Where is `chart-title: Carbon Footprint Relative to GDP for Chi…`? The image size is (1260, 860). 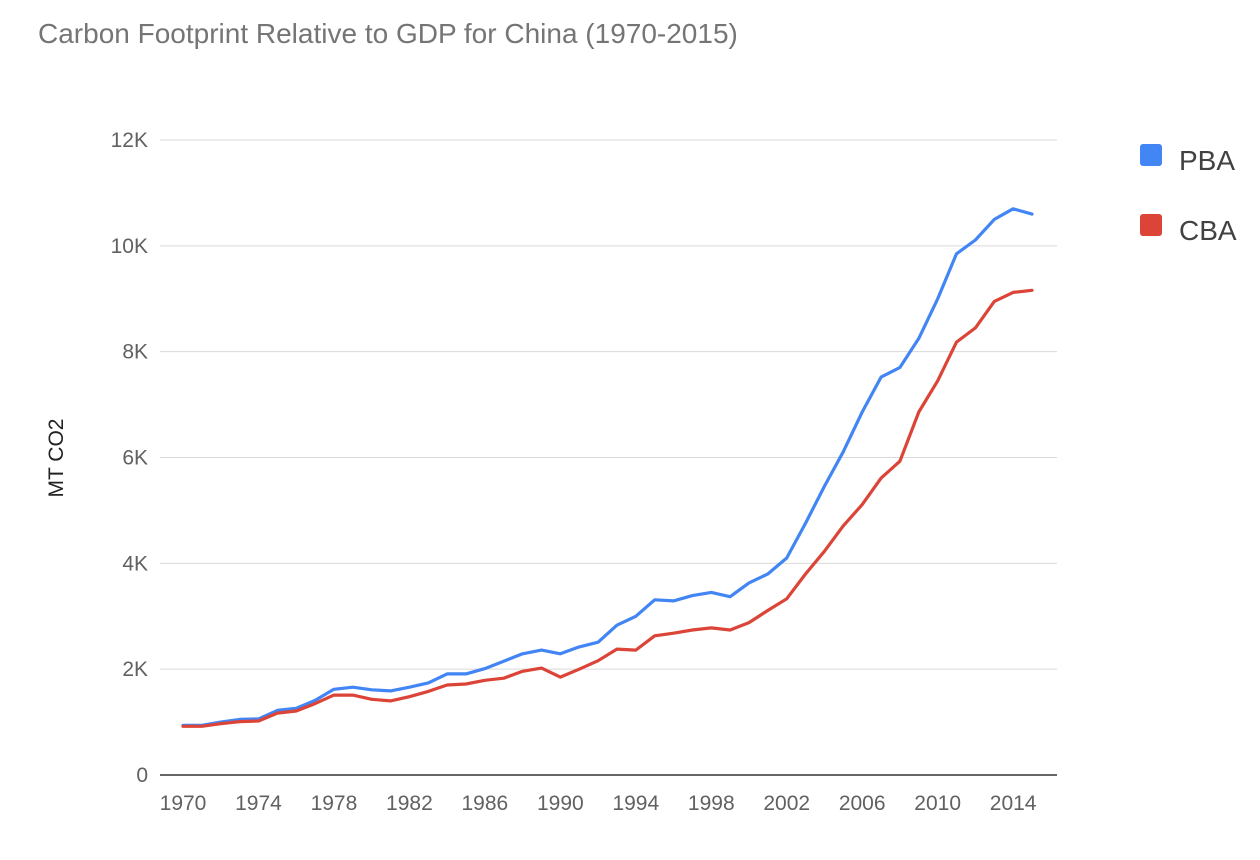
chart-title: Carbon Footprint Relative to GDP for Chi… is located at coordinates (388, 33).